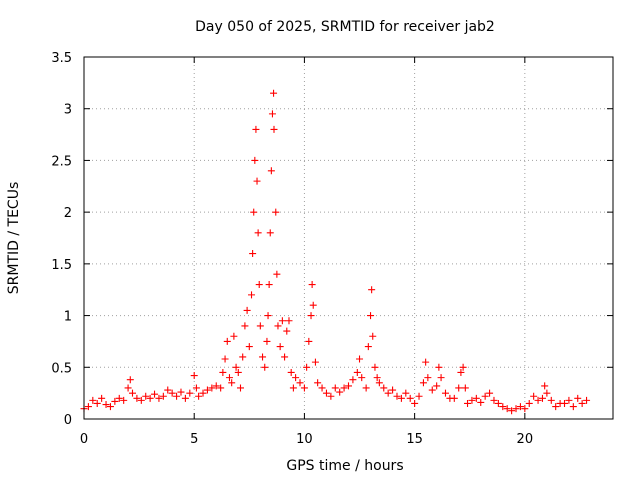  Describe the element at coordinates (14, 238) in the screenshot. I see `y-axis-label: SRMTID / TECUs` at that location.